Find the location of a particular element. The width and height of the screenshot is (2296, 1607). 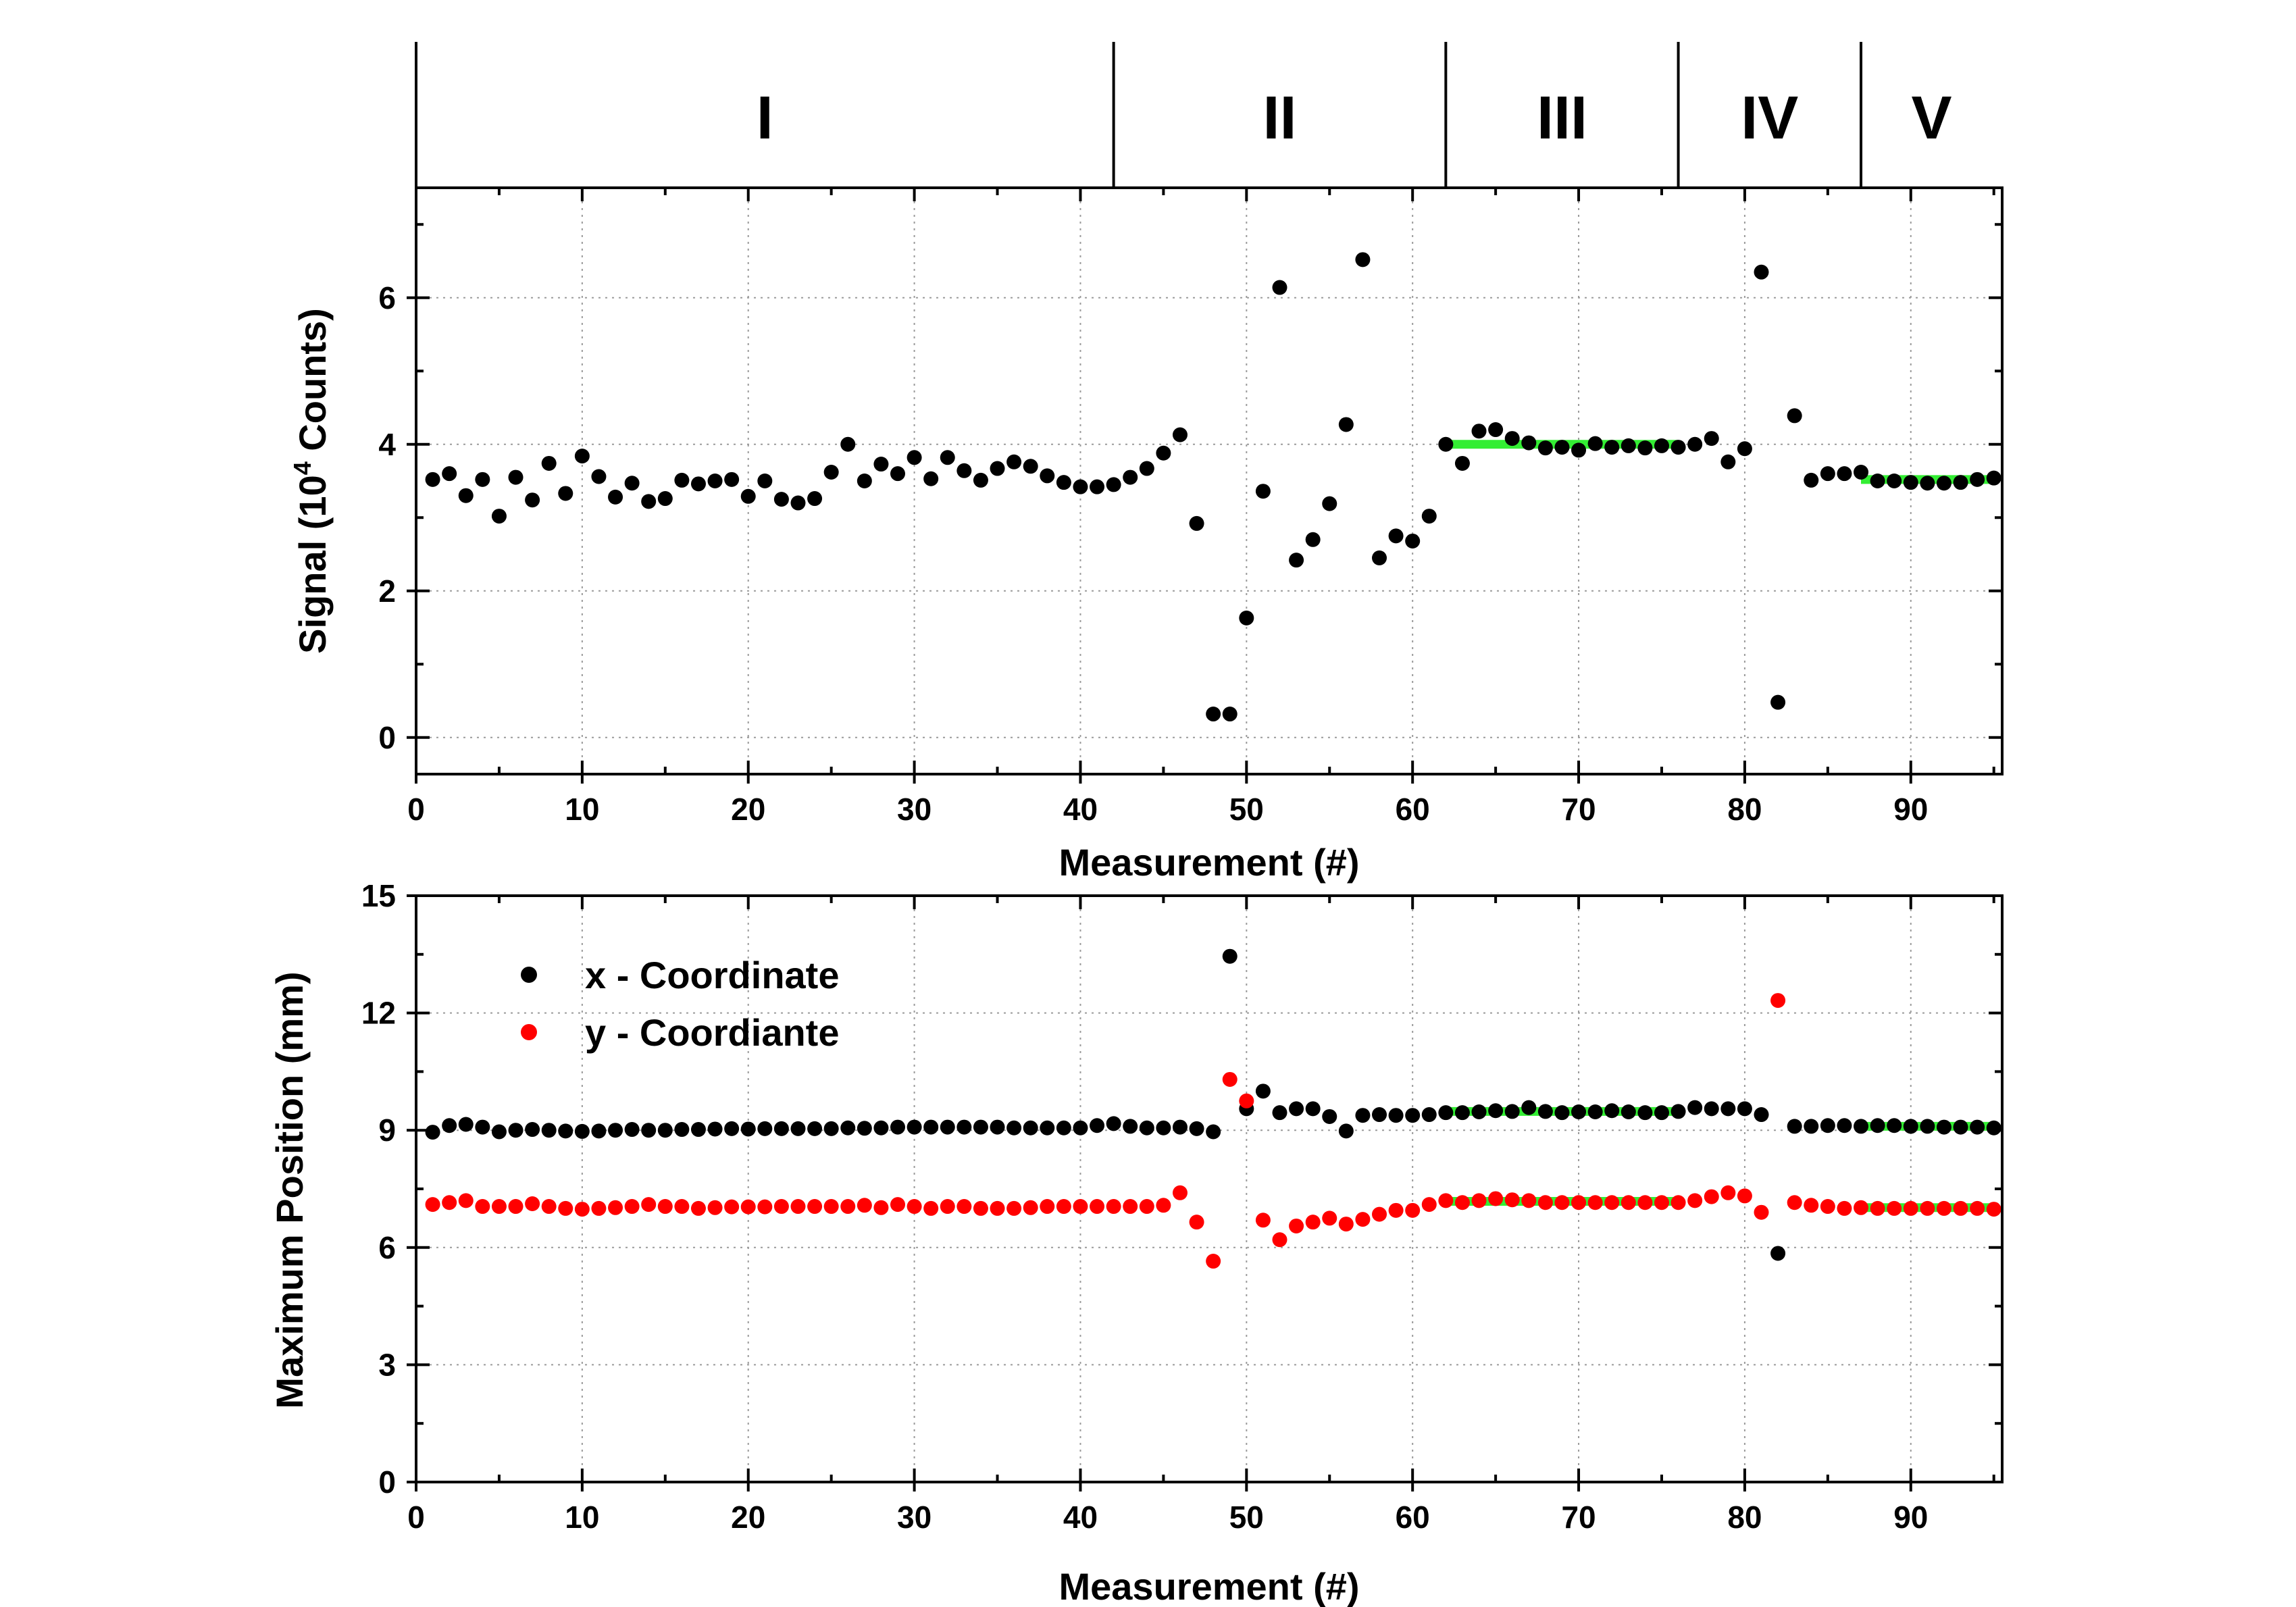

legend-marker-y-coordinate is located at coordinates (529, 1032).